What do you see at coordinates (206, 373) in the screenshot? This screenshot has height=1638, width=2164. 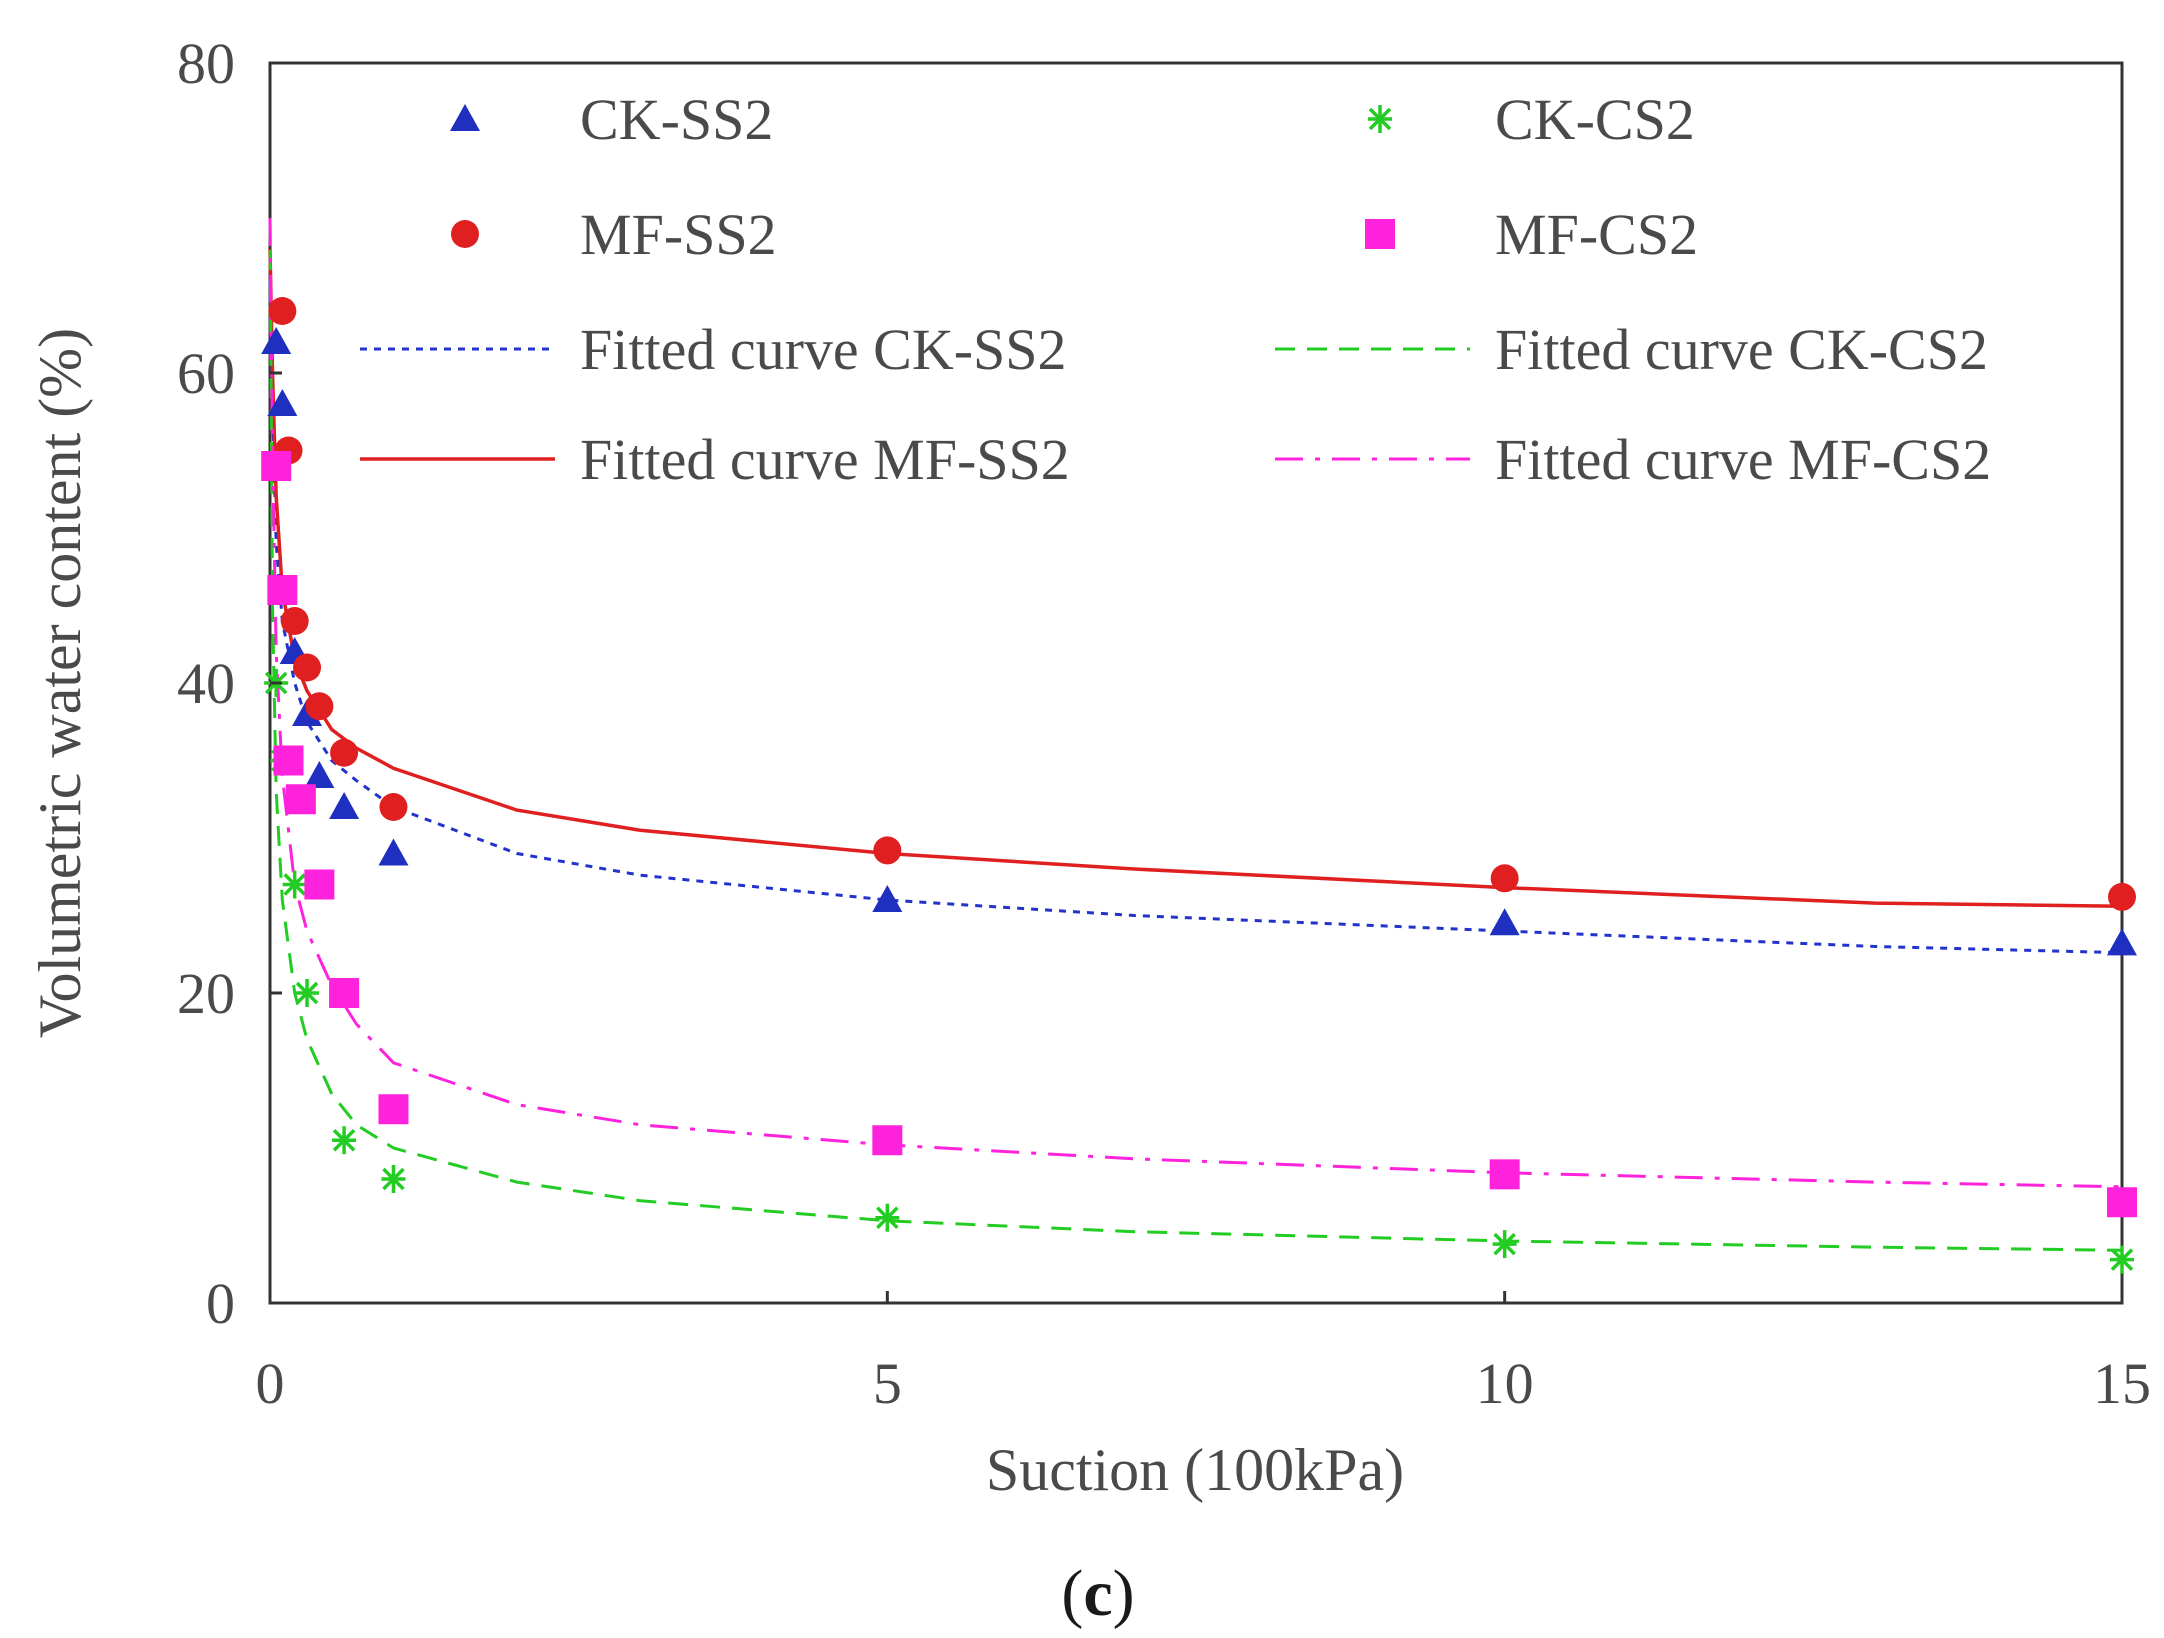 I see `y-tick-label-3: 60` at bounding box center [206, 373].